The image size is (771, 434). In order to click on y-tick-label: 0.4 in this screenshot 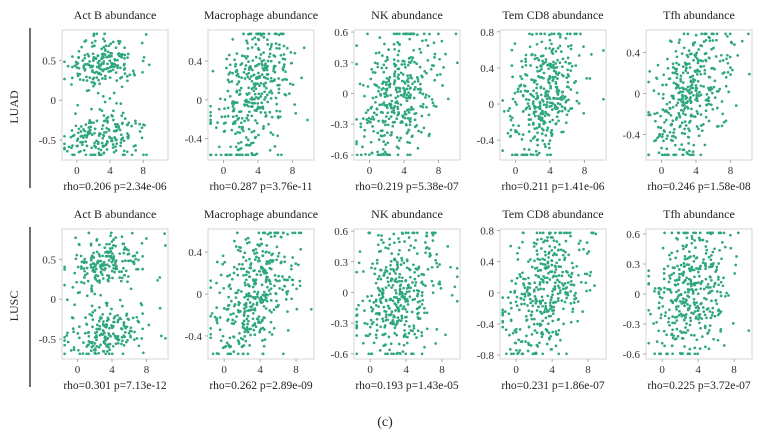, I will do `click(633, 54)`.